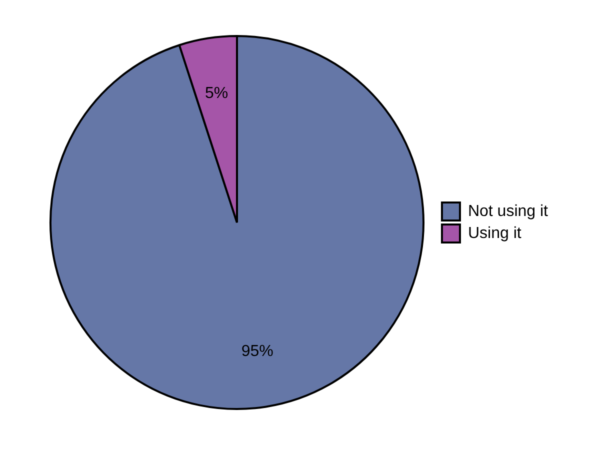  What do you see at coordinates (257, 351) in the screenshot?
I see `data-label: 95%` at bounding box center [257, 351].